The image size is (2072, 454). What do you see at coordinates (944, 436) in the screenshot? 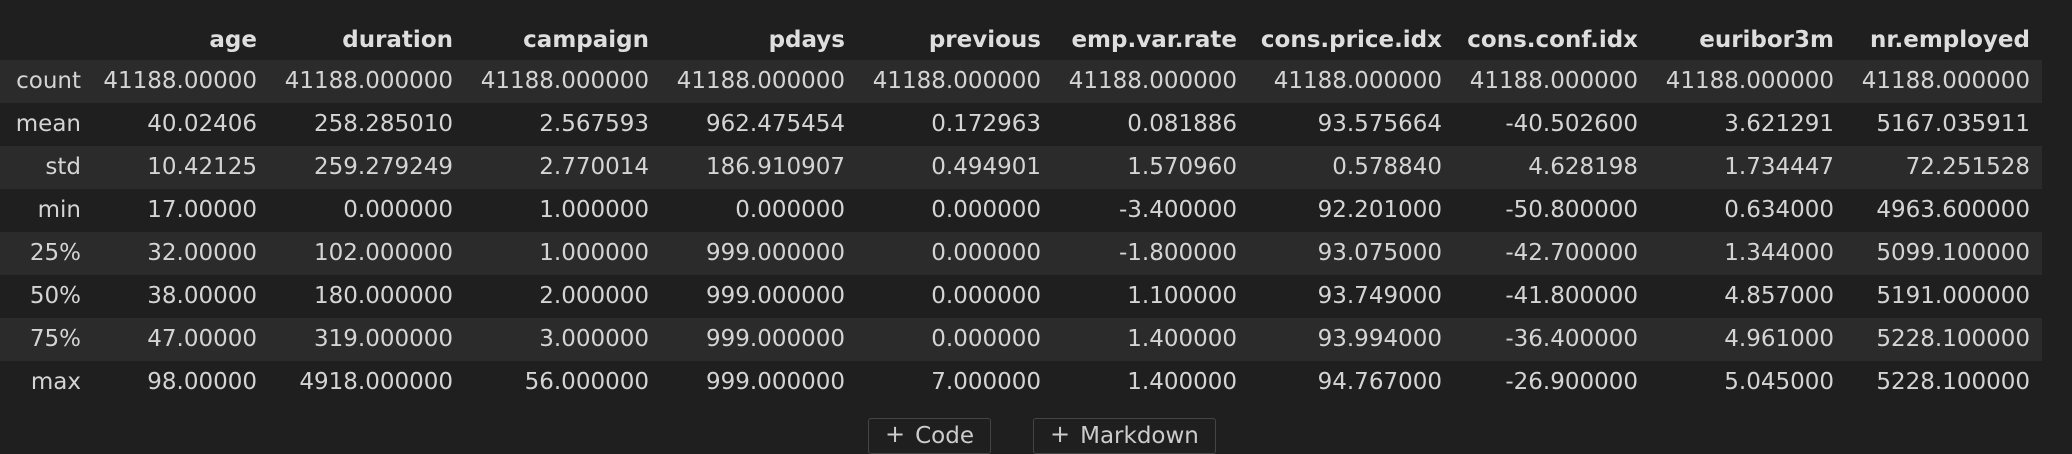
I see `code-label: Code` at bounding box center [944, 436].